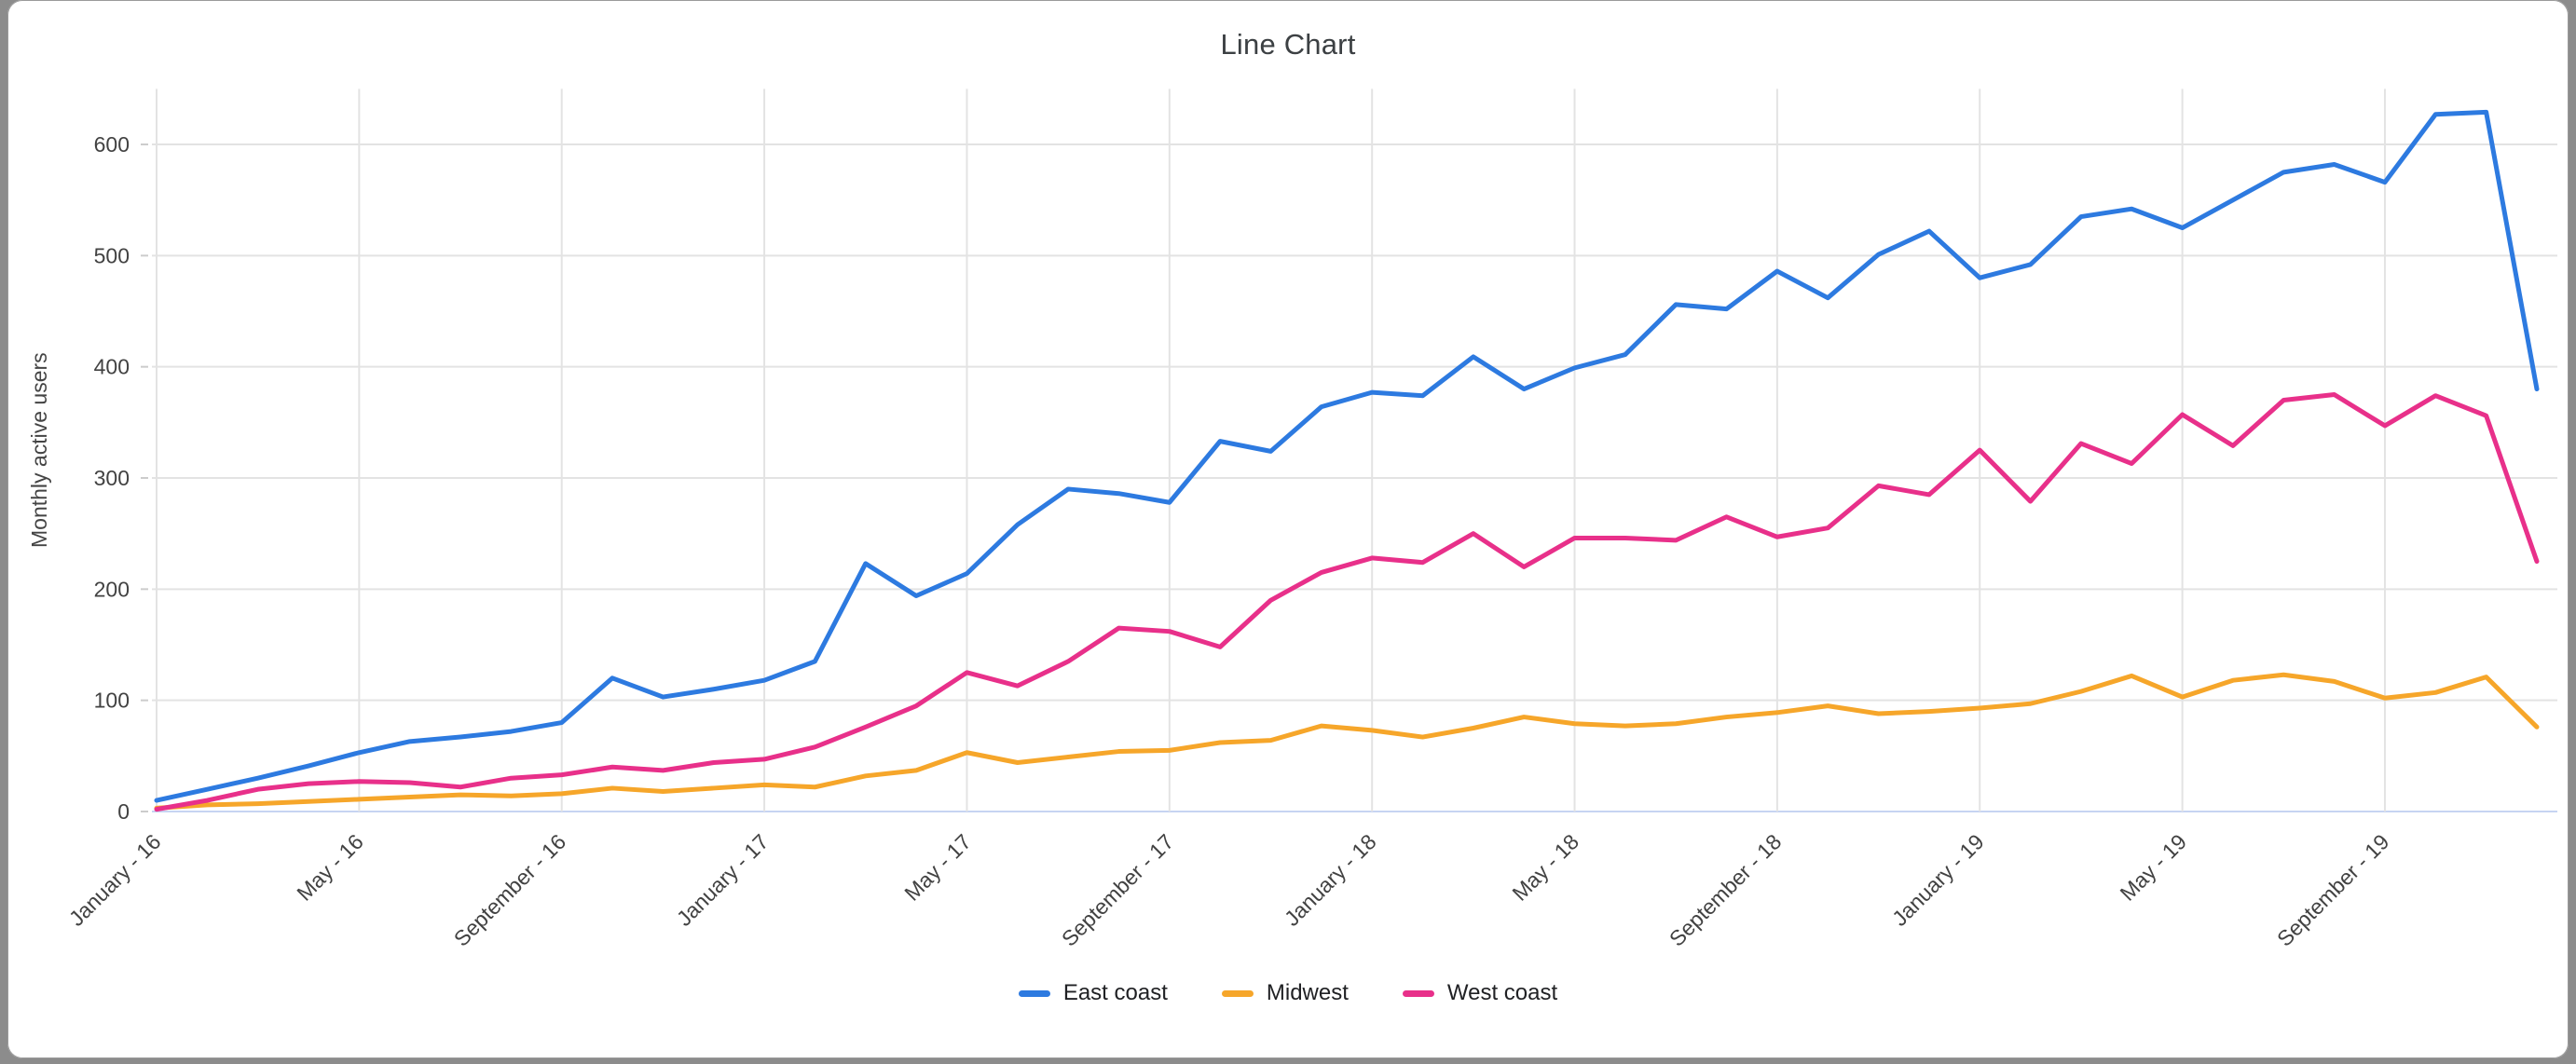 The height and width of the screenshot is (1064, 2576). I want to click on svg-text: 400, so click(112, 367).